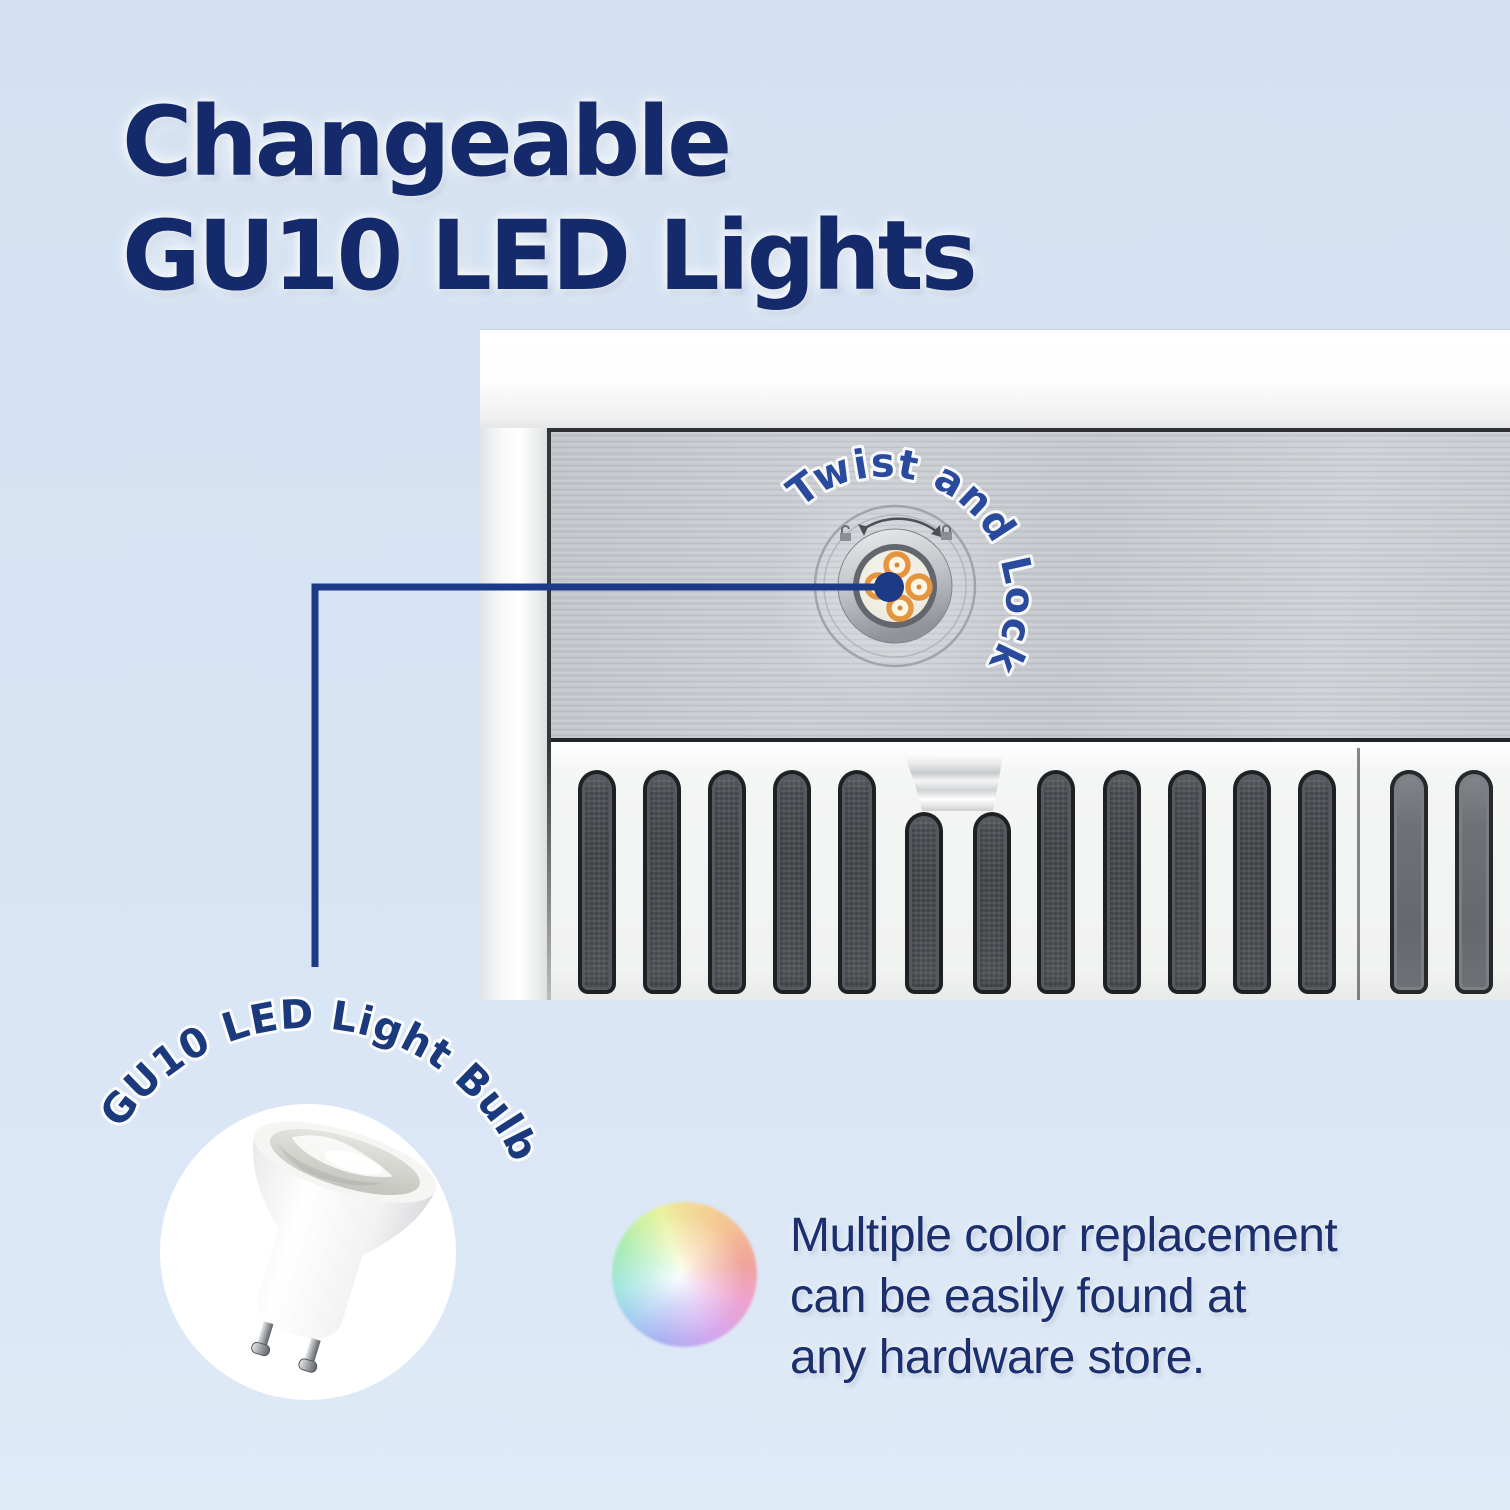 The height and width of the screenshot is (1510, 1510). I want to click on note-line-2: can be easily found at, so click(1018, 1296).